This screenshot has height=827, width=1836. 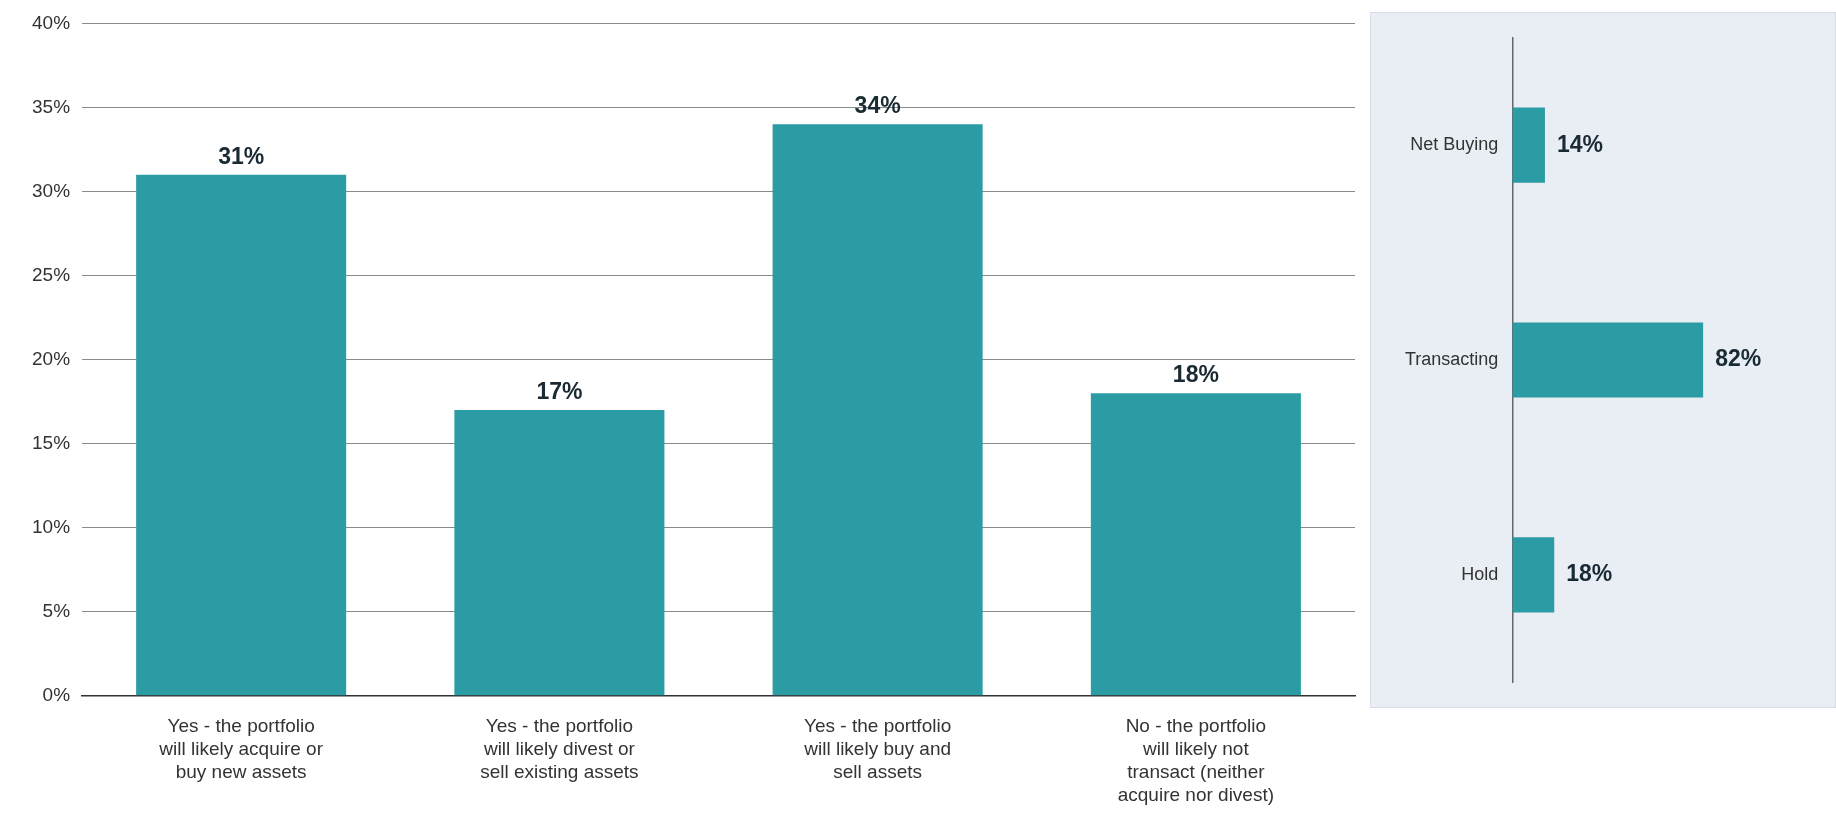 I want to click on y-tick-label: 10%, so click(x=51, y=526).